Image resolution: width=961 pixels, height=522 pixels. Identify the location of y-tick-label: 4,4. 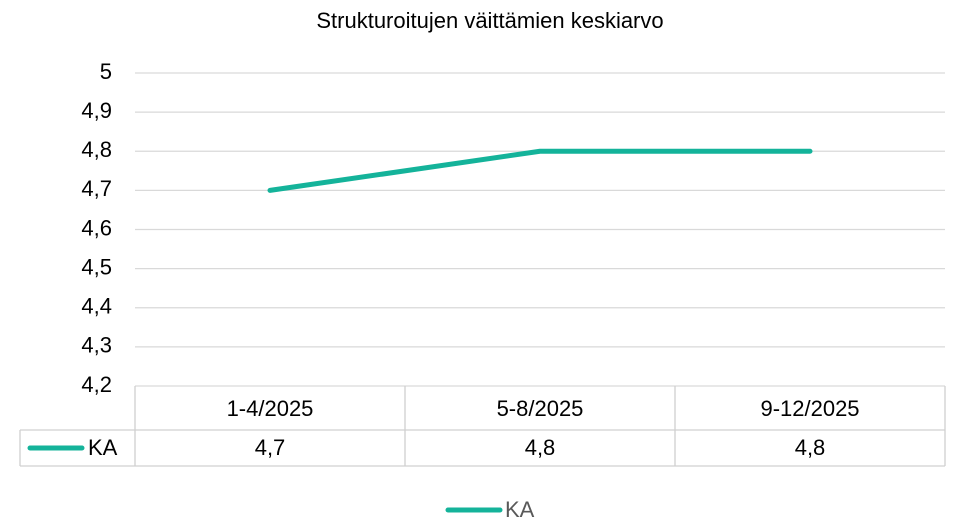
(96, 306).